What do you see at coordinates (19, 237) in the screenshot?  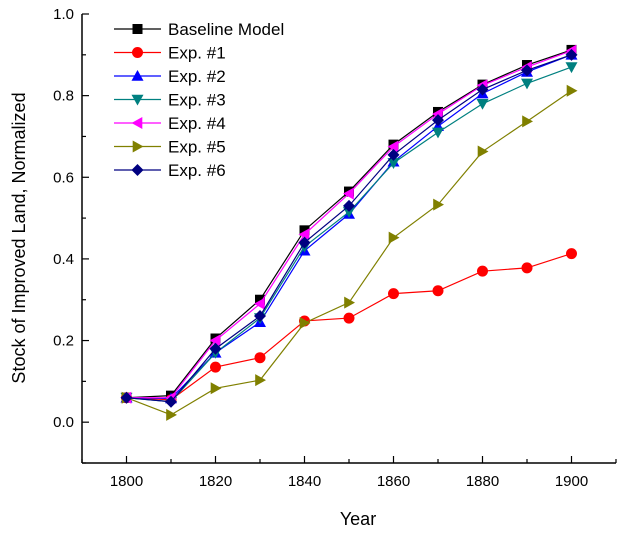 I see `y-axis-title: Stock of Improved Land, Normalized` at bounding box center [19, 237].